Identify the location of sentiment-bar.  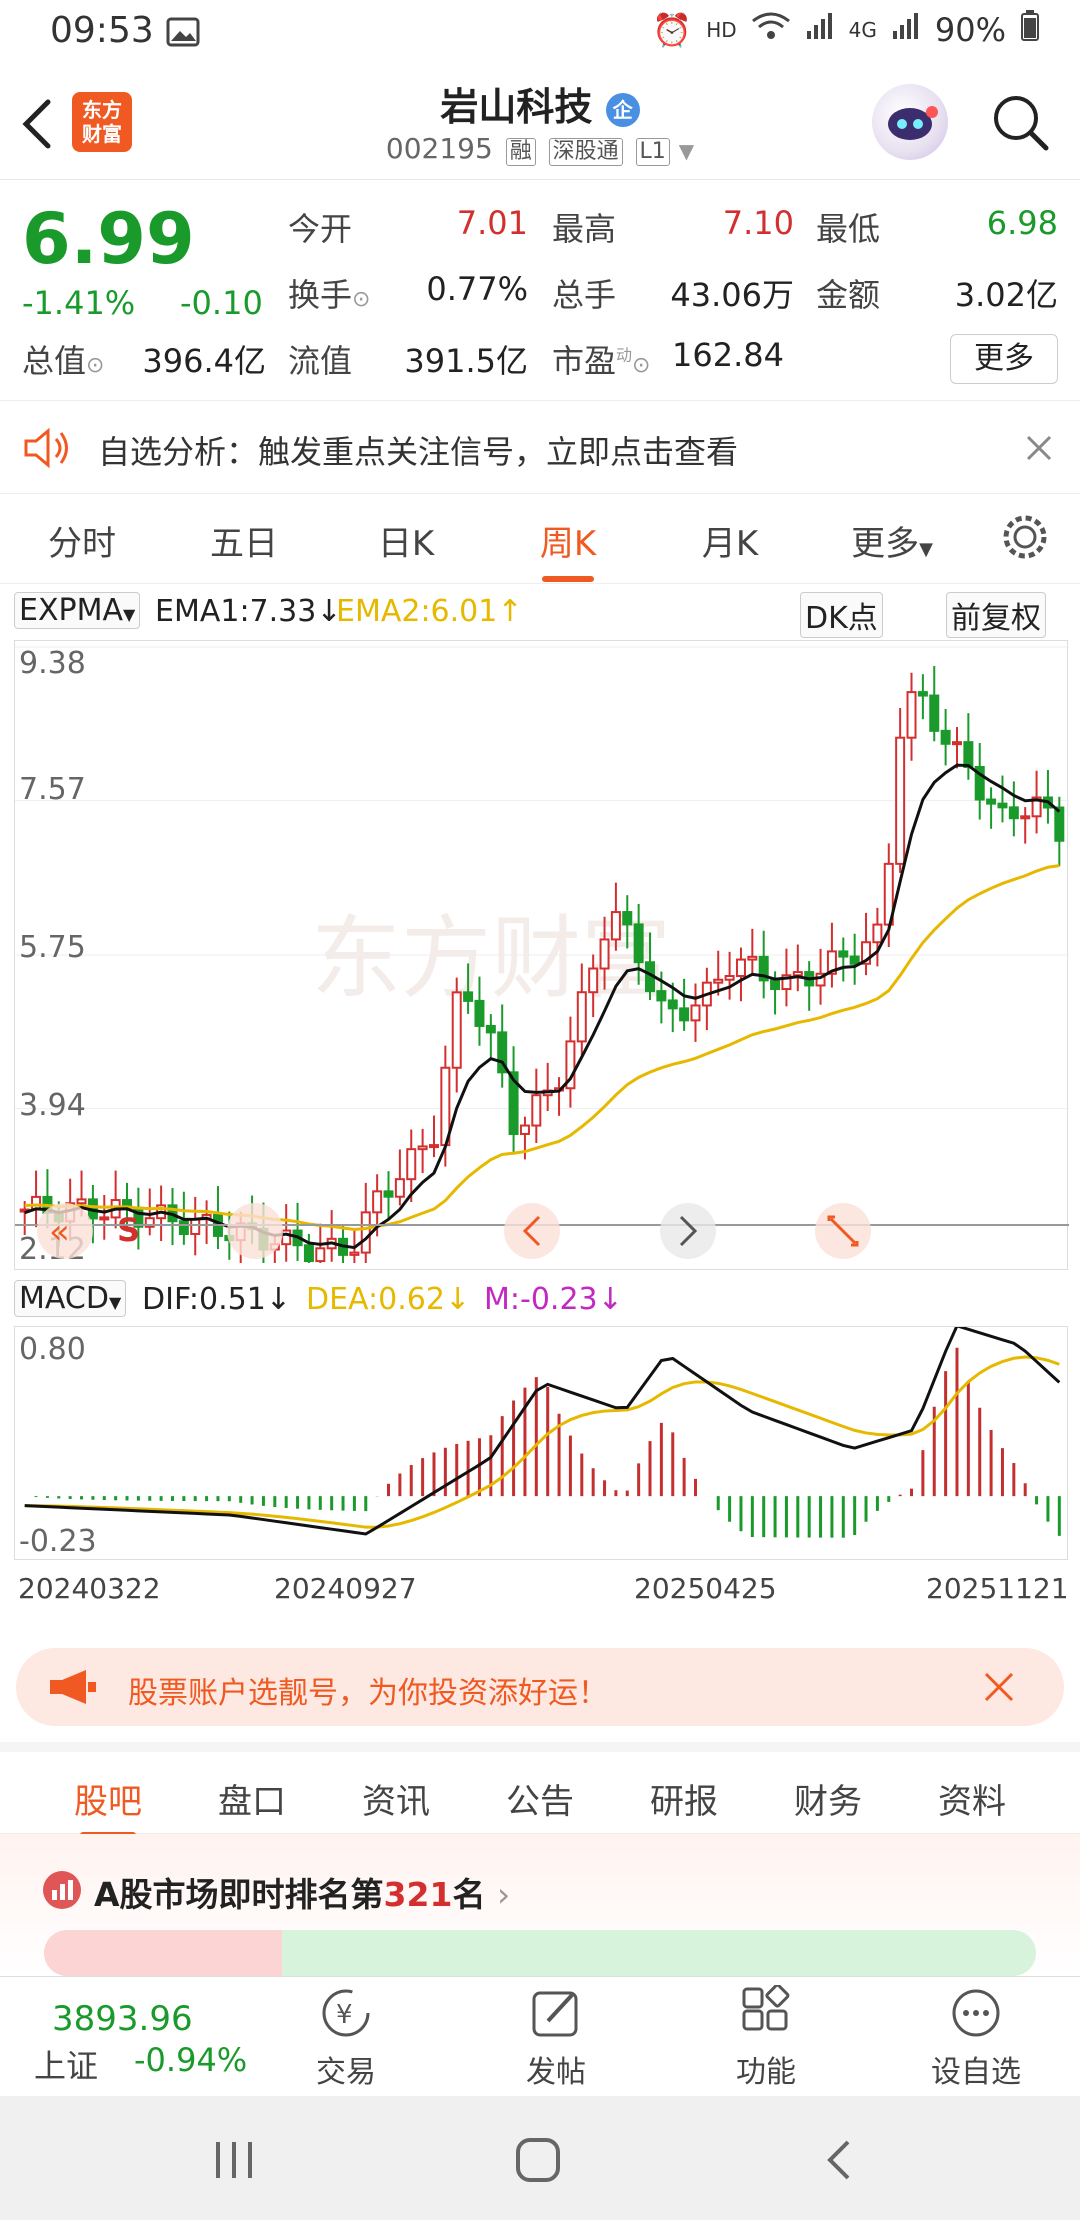
(540, 1953).